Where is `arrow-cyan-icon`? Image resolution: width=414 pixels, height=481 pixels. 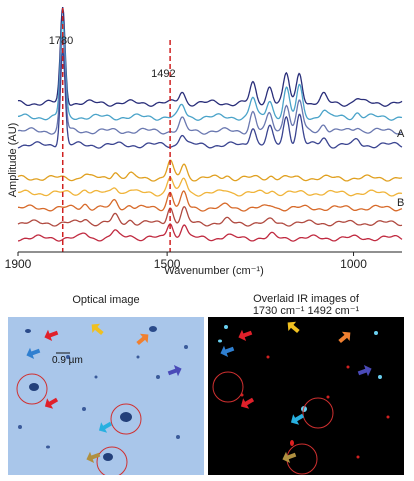 arrow-cyan-icon is located at coordinates (105, 427).